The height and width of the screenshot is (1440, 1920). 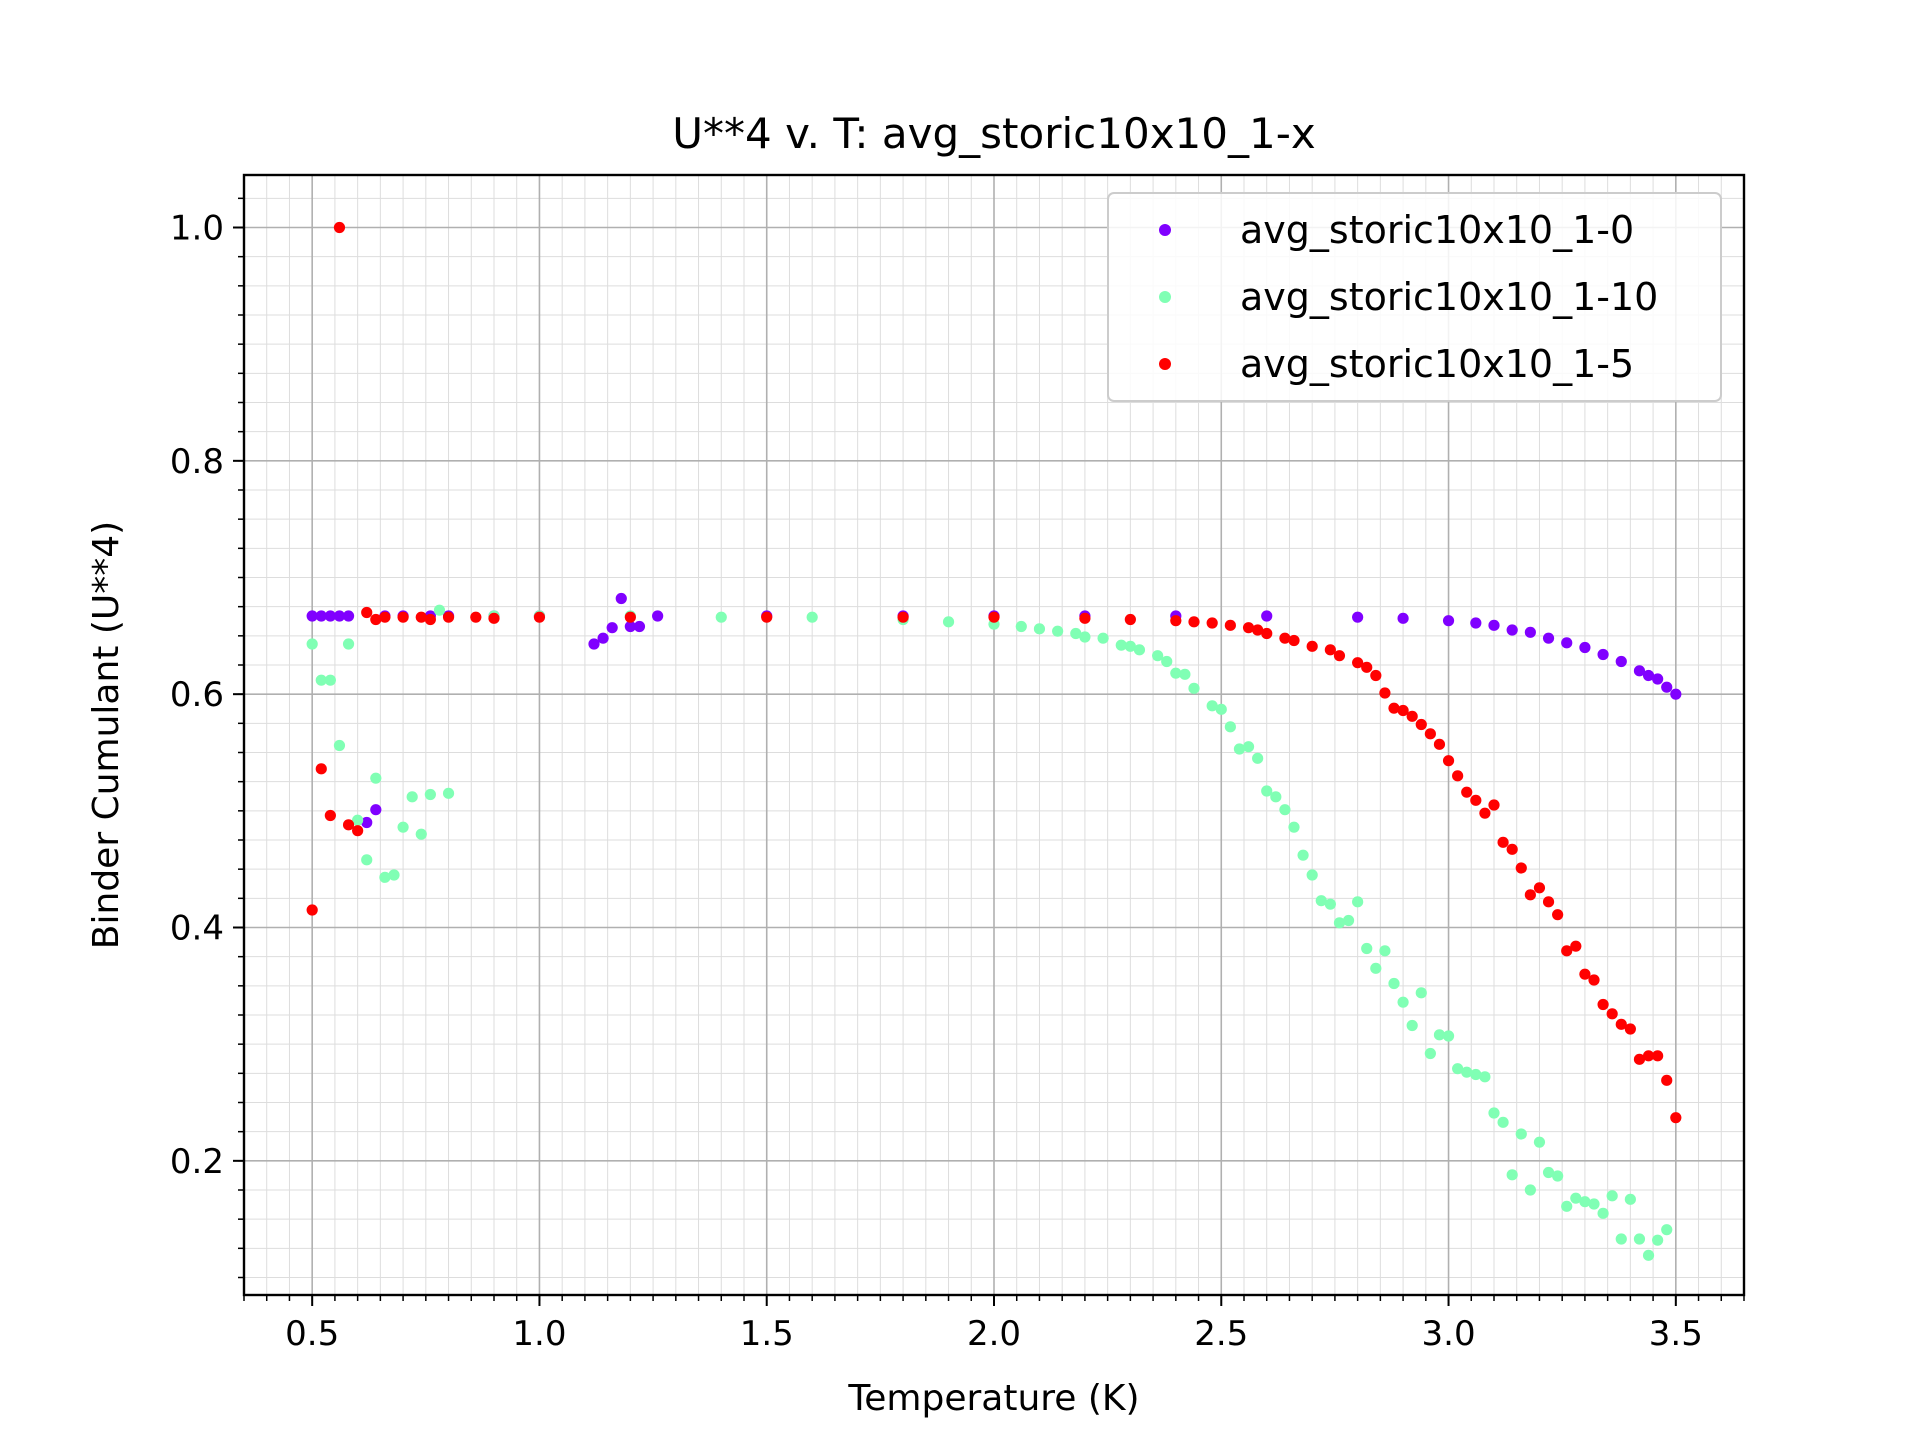 I want to click on y-axis-label: Binder Cumulant (U**4), so click(x=106, y=735).